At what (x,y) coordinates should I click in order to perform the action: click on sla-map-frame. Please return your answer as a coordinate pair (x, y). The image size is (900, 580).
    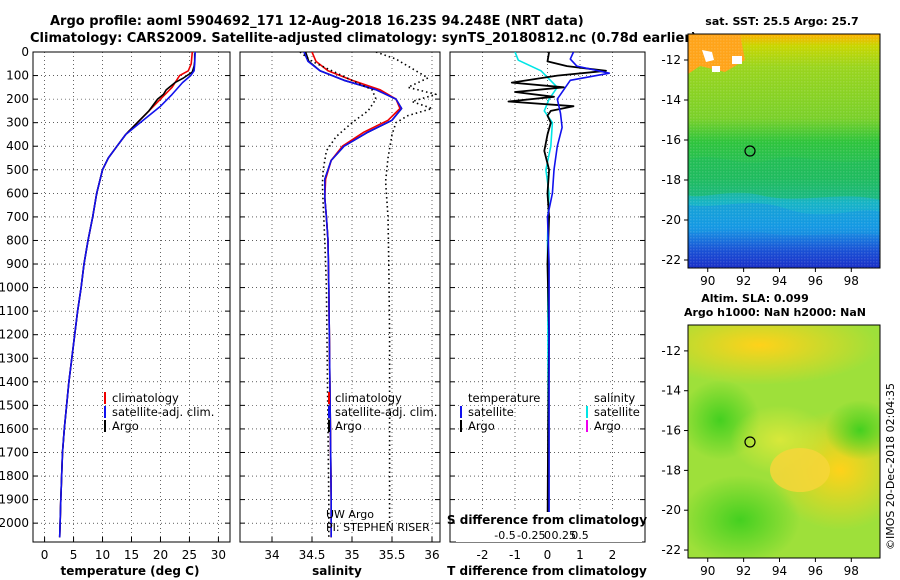
    Looking at the image, I should click on (784, 441).